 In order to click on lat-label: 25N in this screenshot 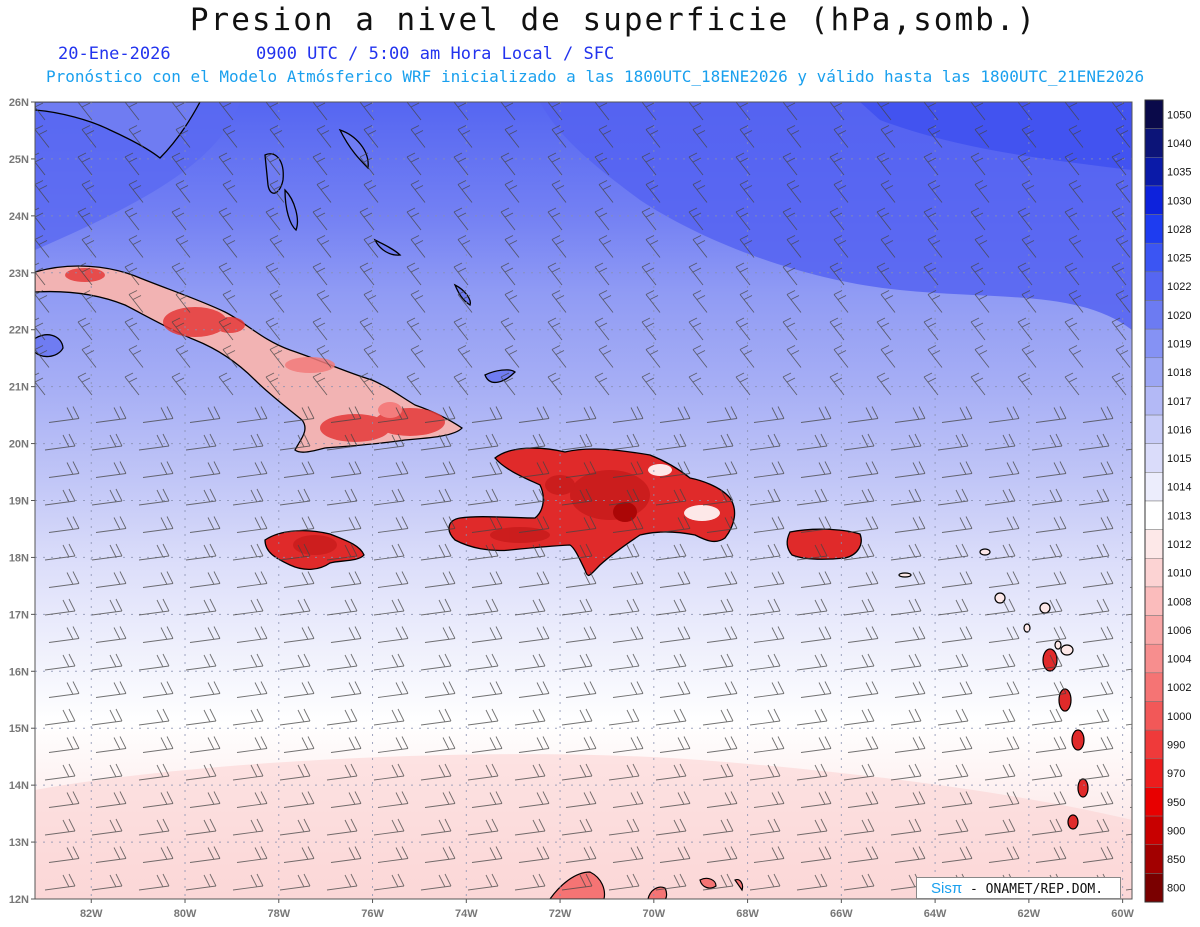, I will do `click(19, 160)`.